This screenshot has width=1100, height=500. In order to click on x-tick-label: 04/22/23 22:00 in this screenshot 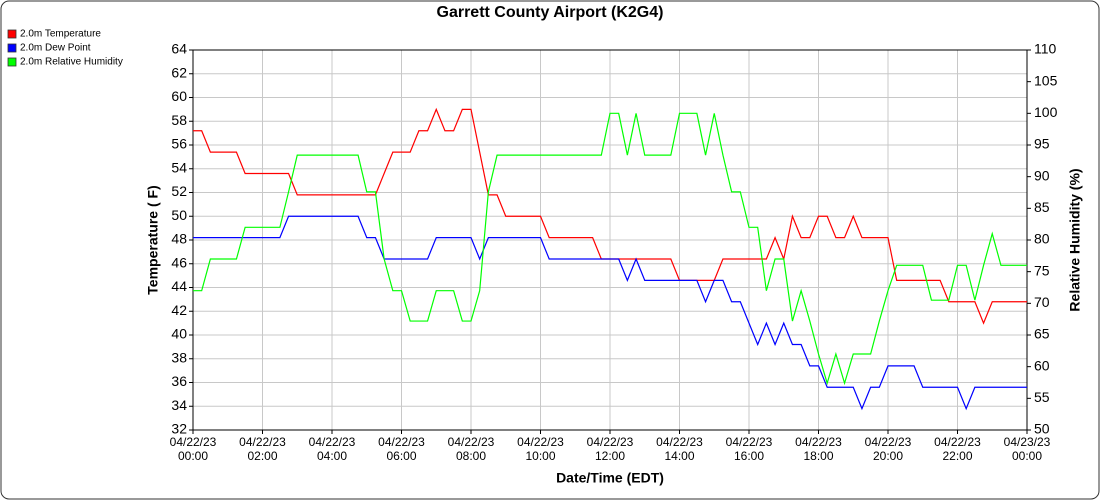, I will do `click(957, 449)`.